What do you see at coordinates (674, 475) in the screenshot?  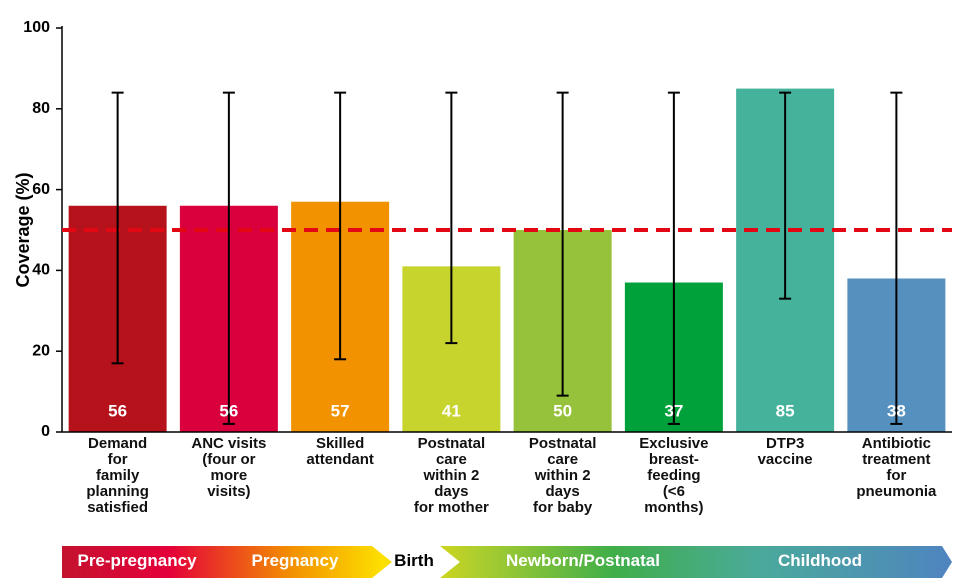 I see `x-tick-label: Exclusive breast- feeding (<6 months)` at bounding box center [674, 475].